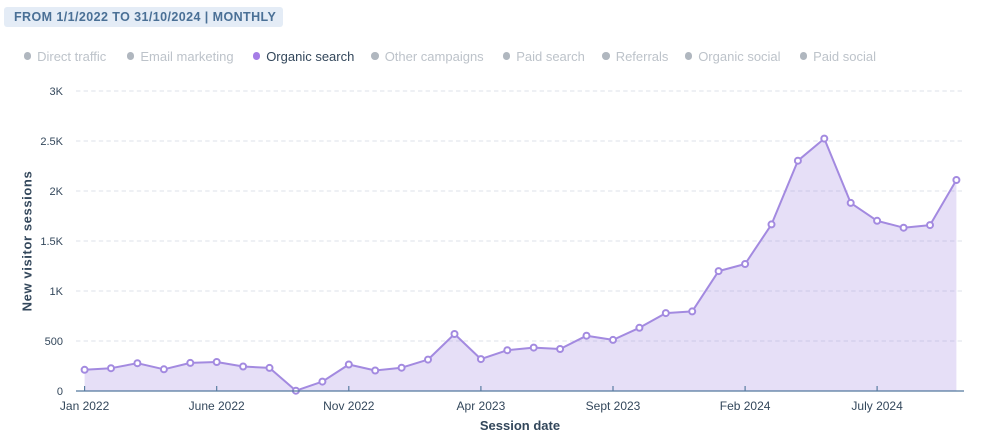 This screenshot has width=1005, height=440. What do you see at coordinates (745, 406) in the screenshot?
I see `svg-text: Feb 2024` at bounding box center [745, 406].